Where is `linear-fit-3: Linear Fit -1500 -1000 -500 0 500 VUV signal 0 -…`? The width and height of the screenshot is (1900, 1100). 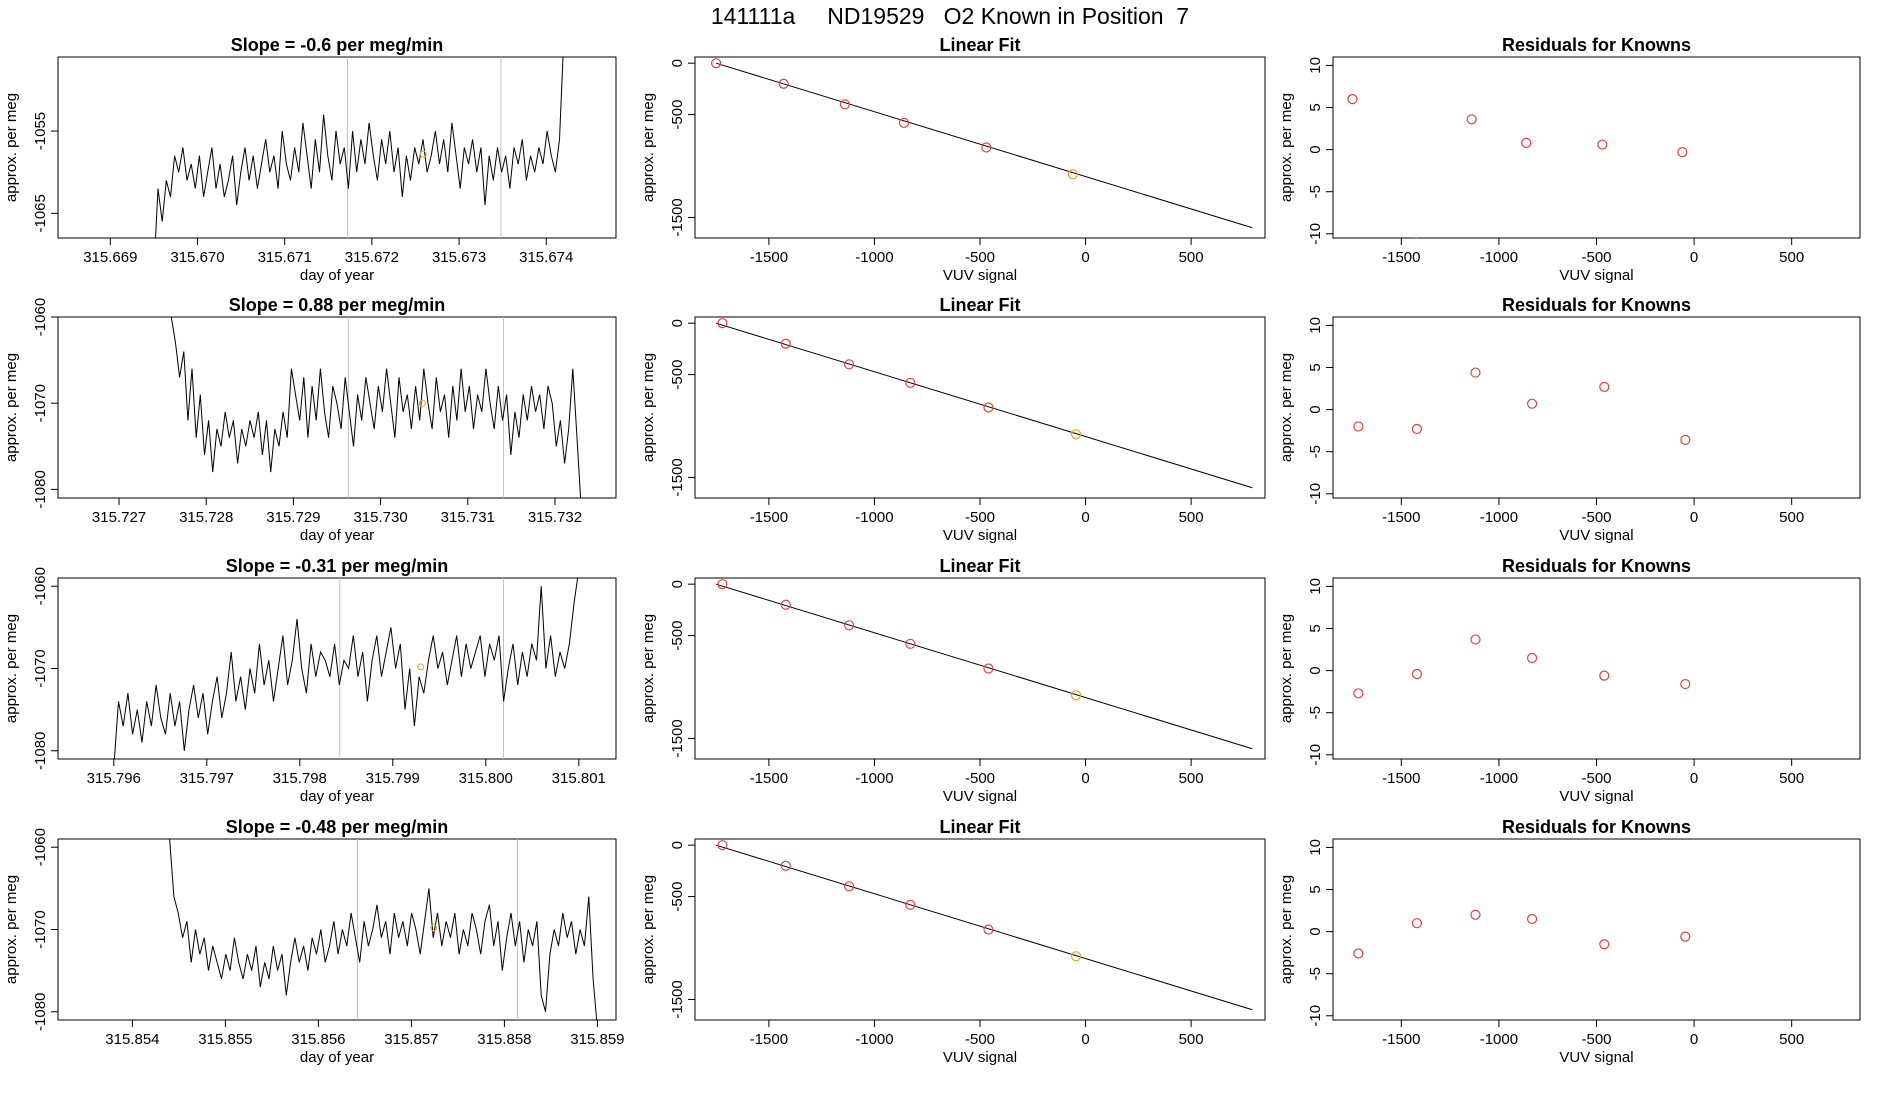 linear-fit-3: Linear Fit -1500 -1000 -500 0 500 VUV signal 0 -… is located at coordinates (953, 680).